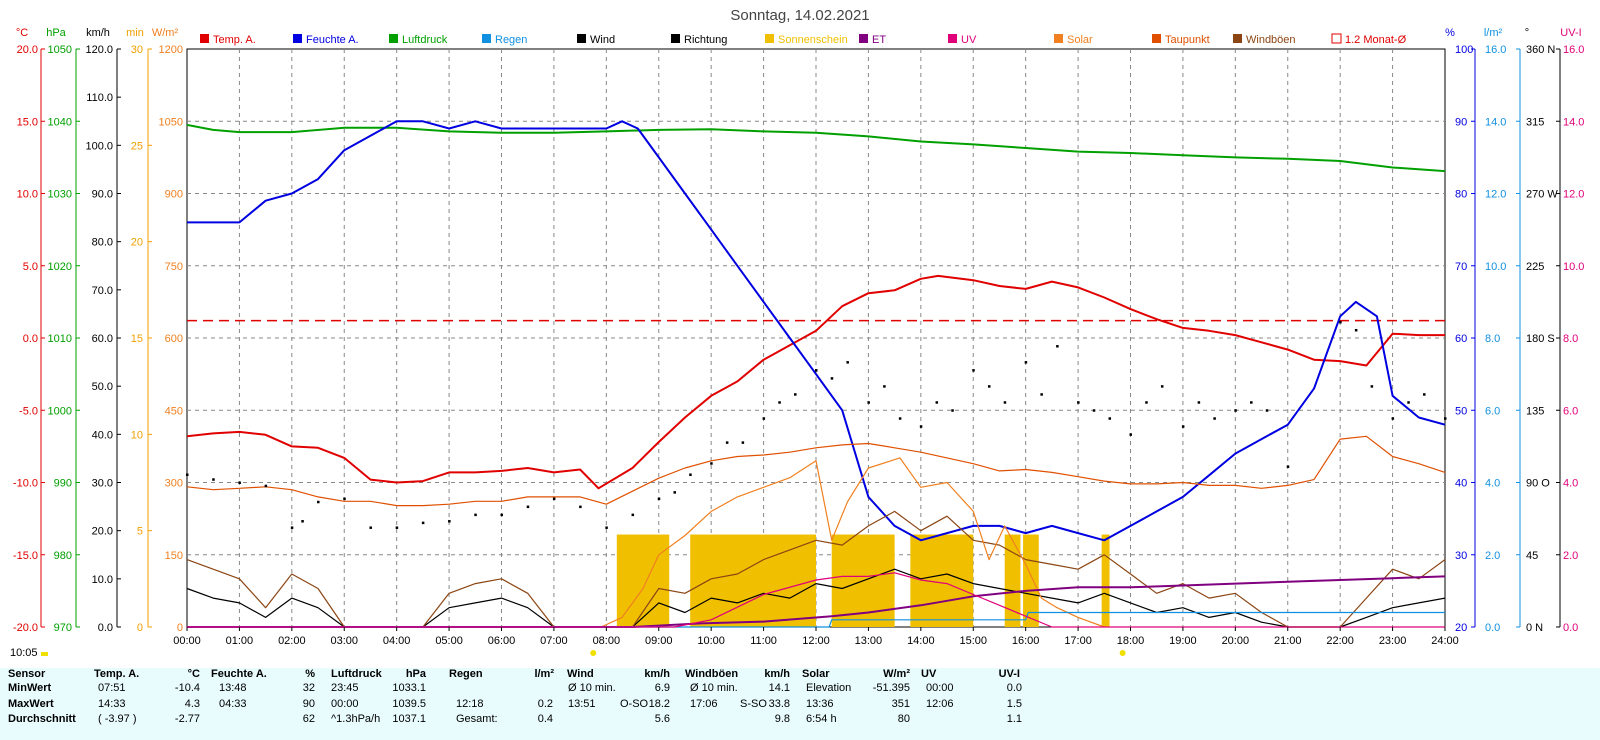  Describe the element at coordinates (1495, 50) in the screenshot. I see `axis-tick-label-right: 16.0` at that location.